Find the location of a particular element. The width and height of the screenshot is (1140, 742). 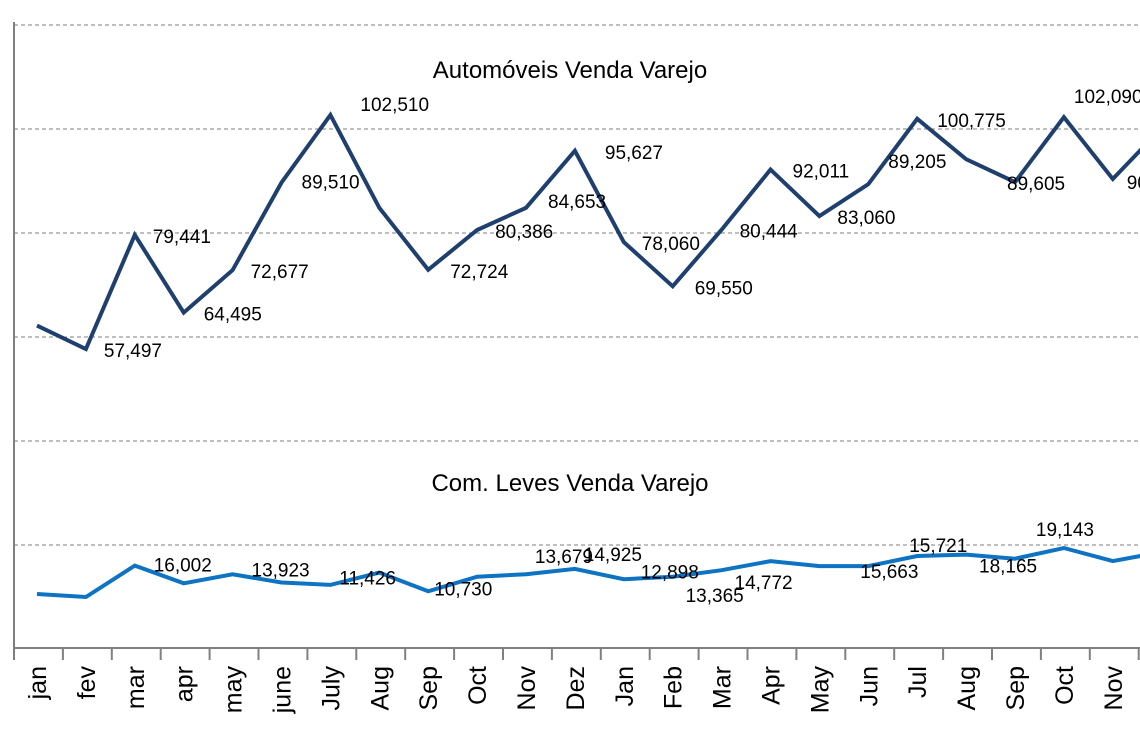

x-tick-label-10: Nov is located at coordinates (527, 688).